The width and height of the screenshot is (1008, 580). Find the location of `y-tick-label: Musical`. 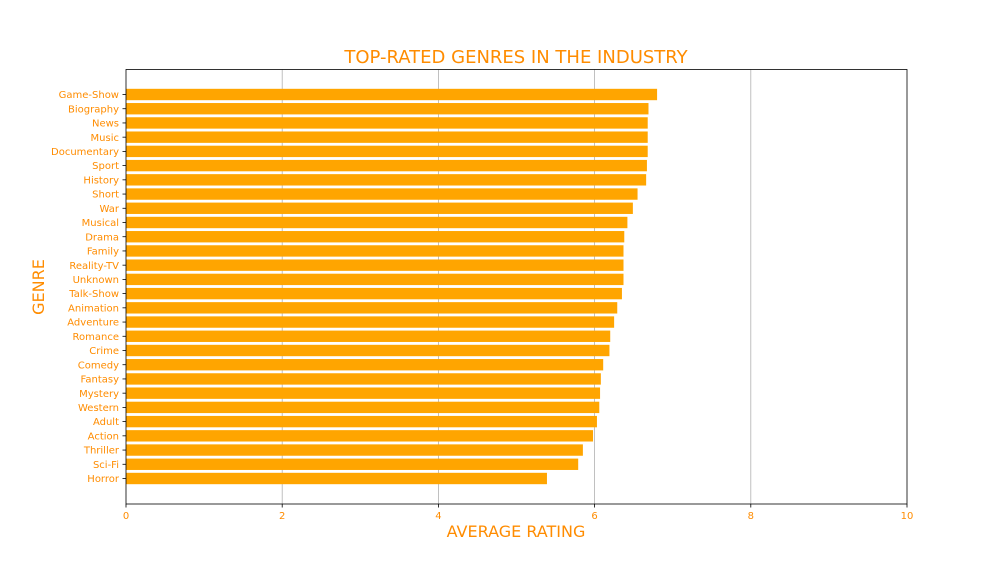

y-tick-label: Musical is located at coordinates (100, 223).